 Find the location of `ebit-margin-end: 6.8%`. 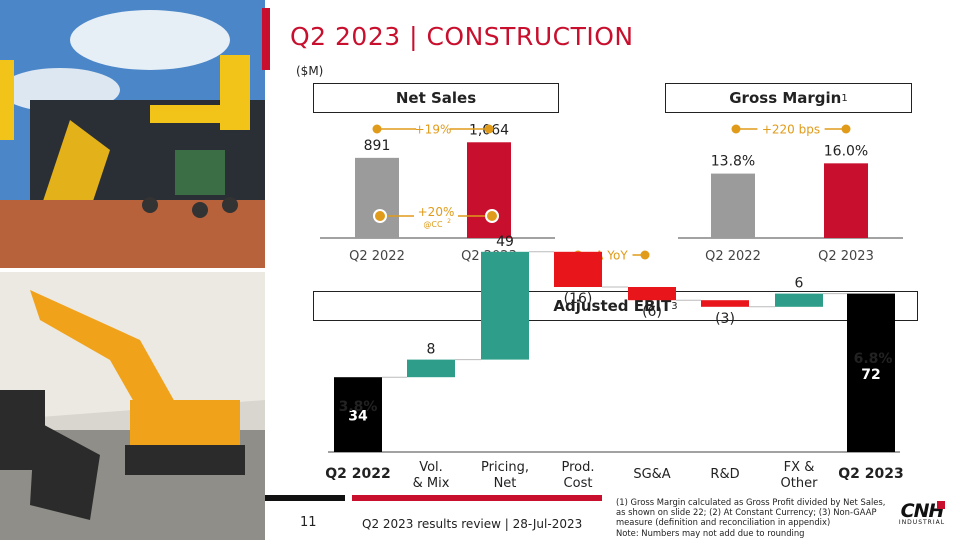

ebit-margin-end: 6.8% is located at coordinates (873, 359).